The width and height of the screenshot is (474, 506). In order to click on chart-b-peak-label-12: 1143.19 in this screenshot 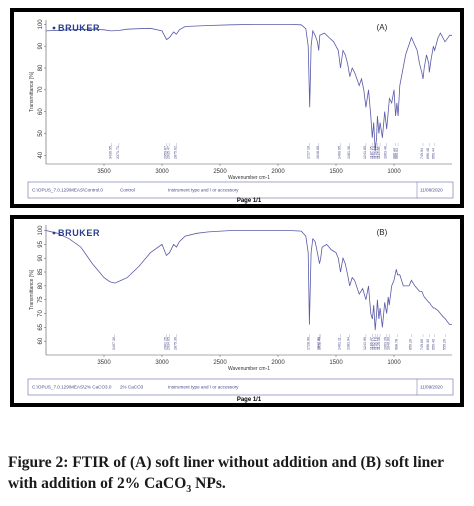, I will do `click(376, 343)`.